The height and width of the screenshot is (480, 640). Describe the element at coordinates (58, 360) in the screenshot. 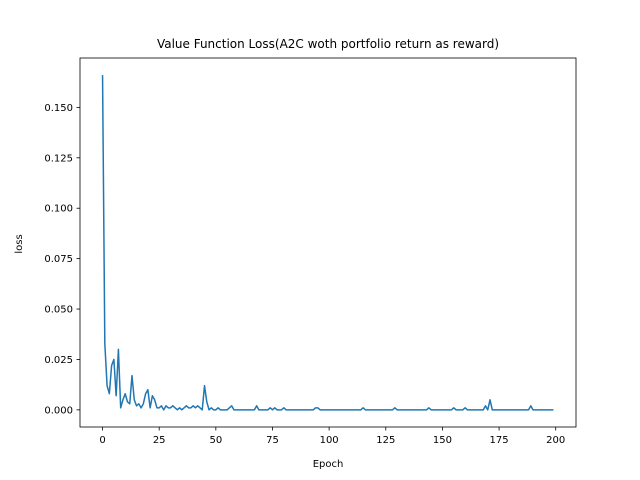

I see `y-tick-label: 0.025` at that location.